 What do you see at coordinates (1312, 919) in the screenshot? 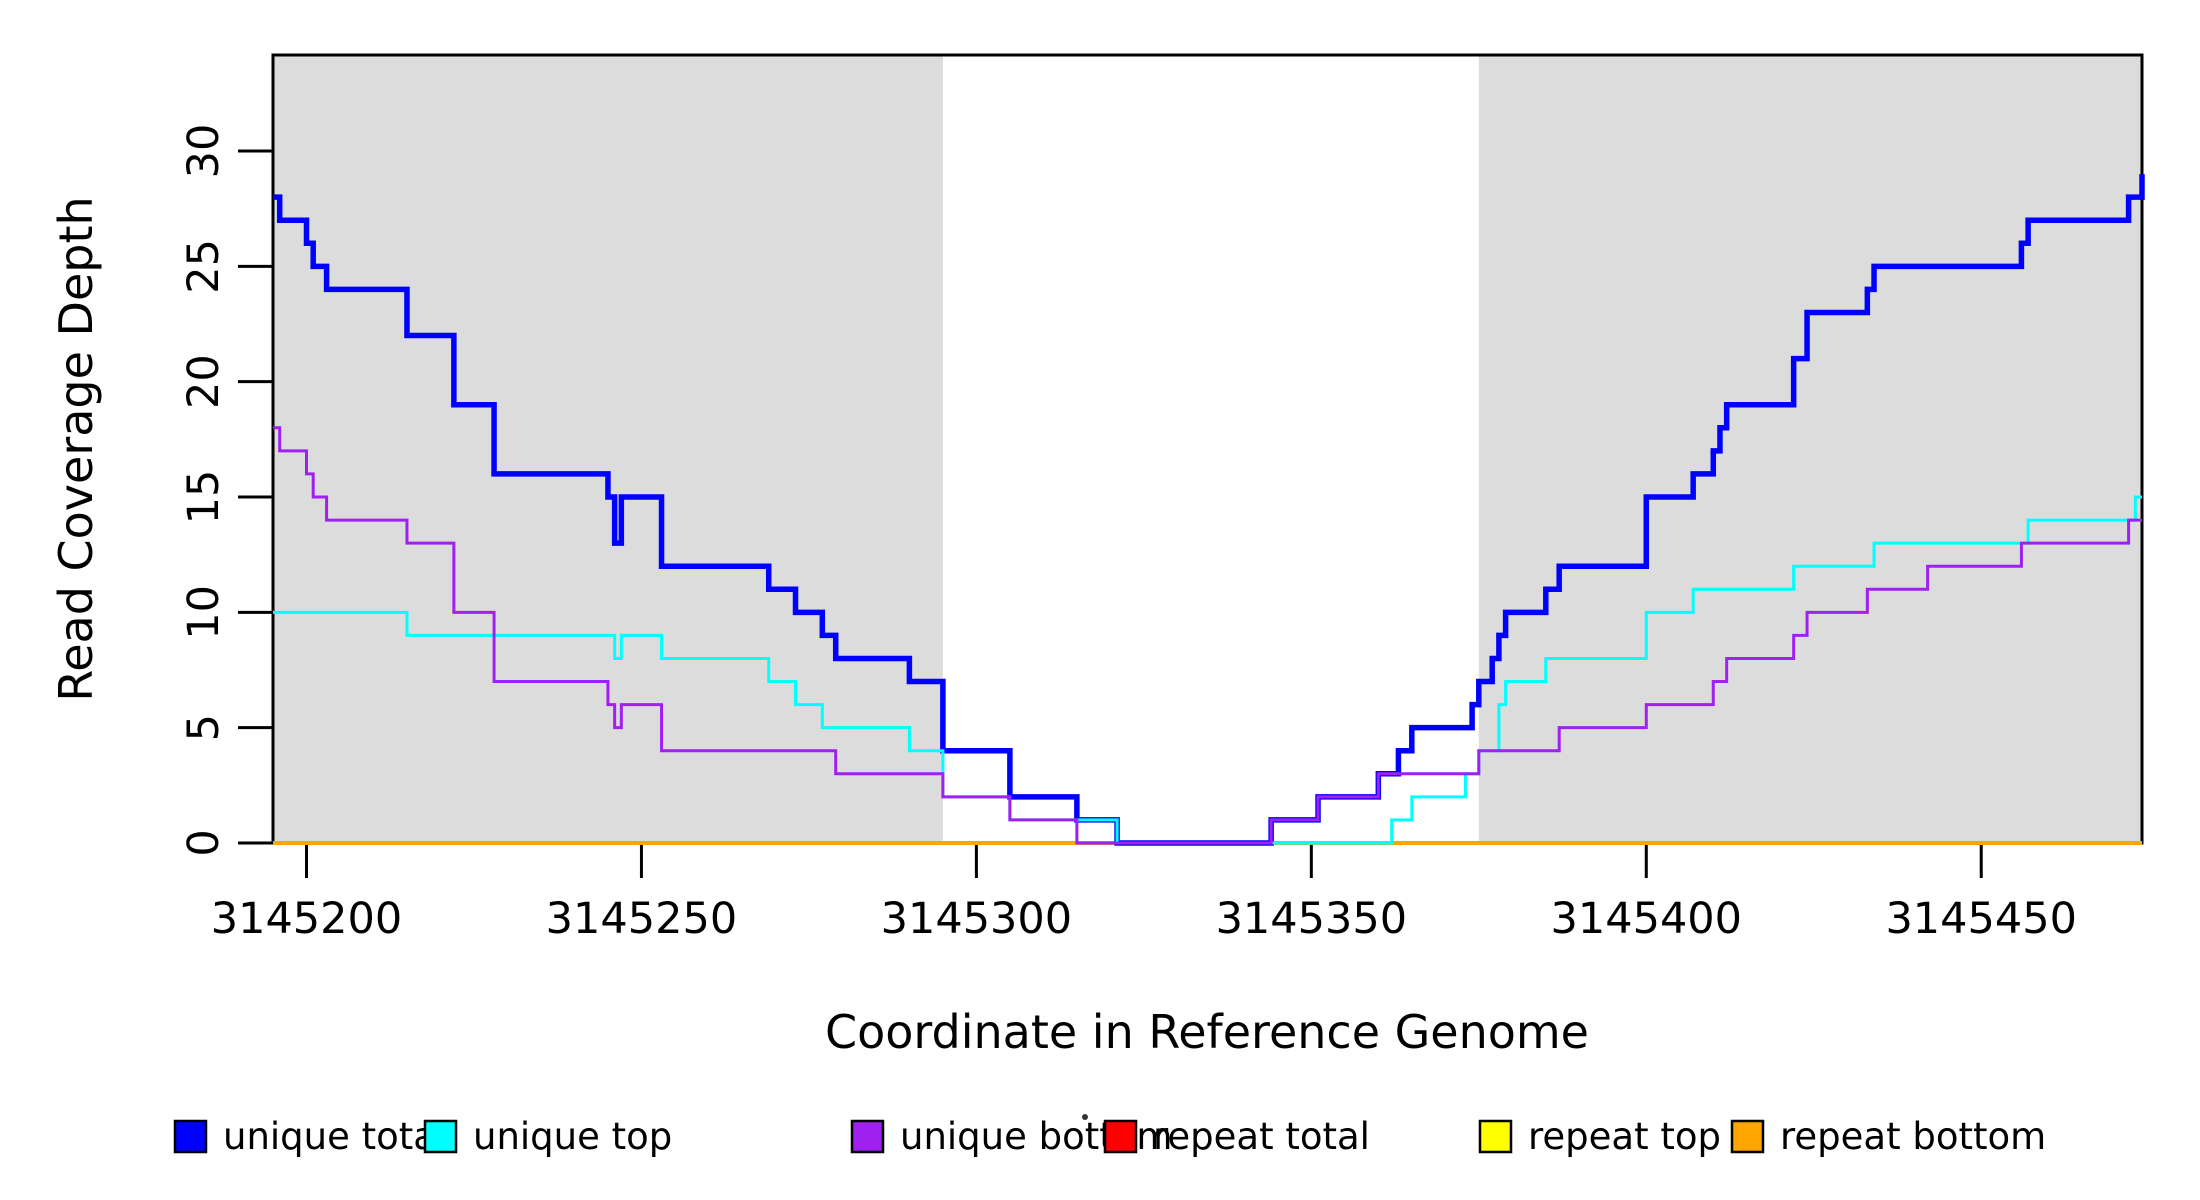
I see `x-tick-label: 3145350` at bounding box center [1312, 919].